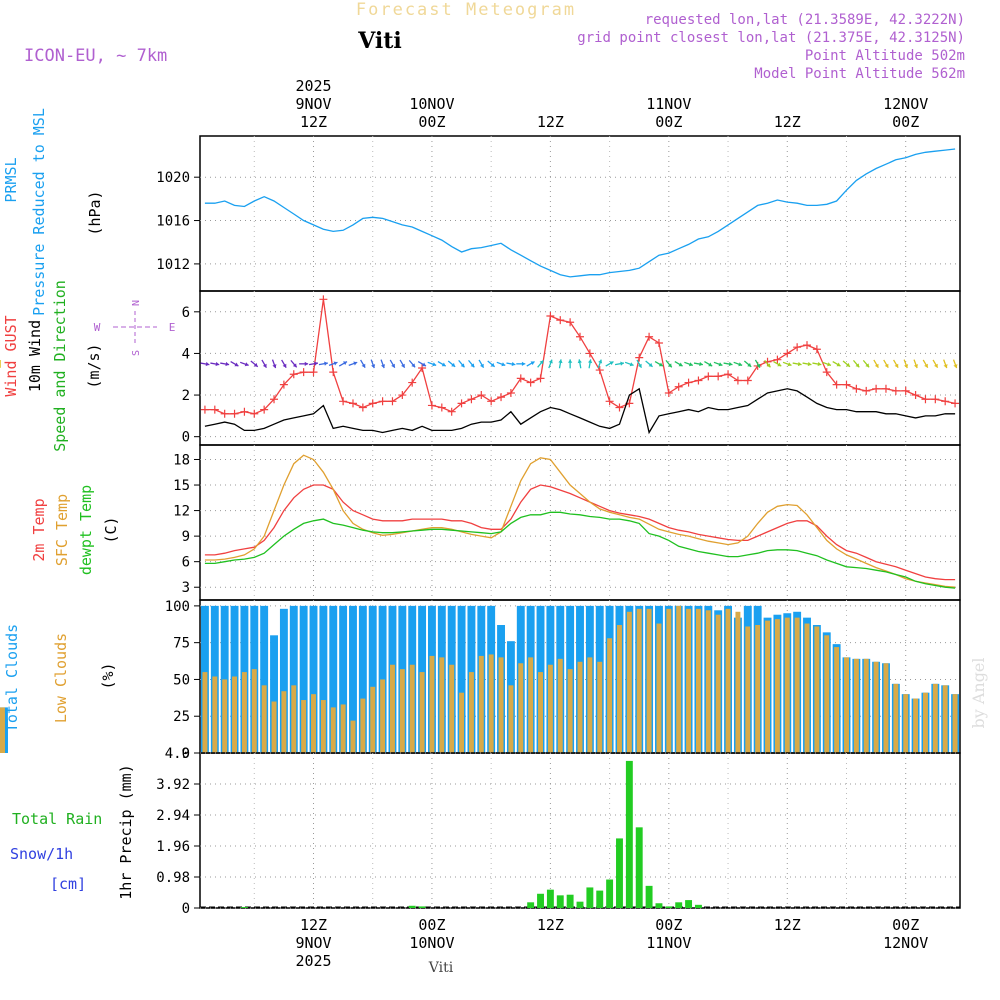 The width and height of the screenshot is (1000, 1000). Describe the element at coordinates (859, 74) in the screenshot. I see `model-altitude: Model Point Altitude 562m` at that location.